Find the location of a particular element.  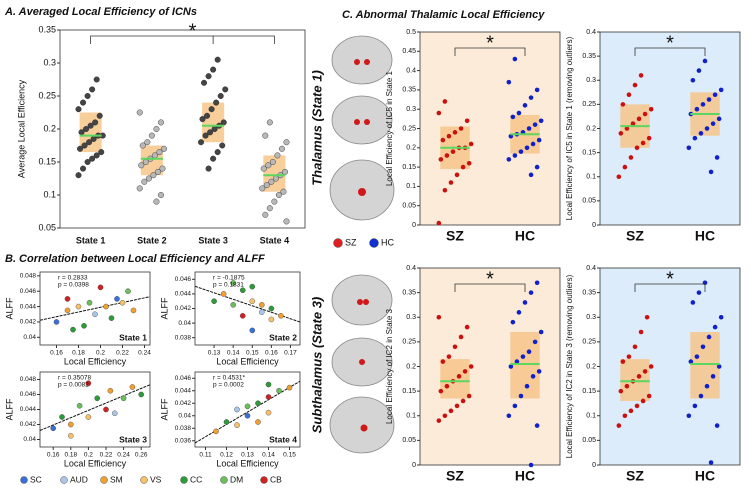

legend-label: AUD is located at coordinates (79, 479).